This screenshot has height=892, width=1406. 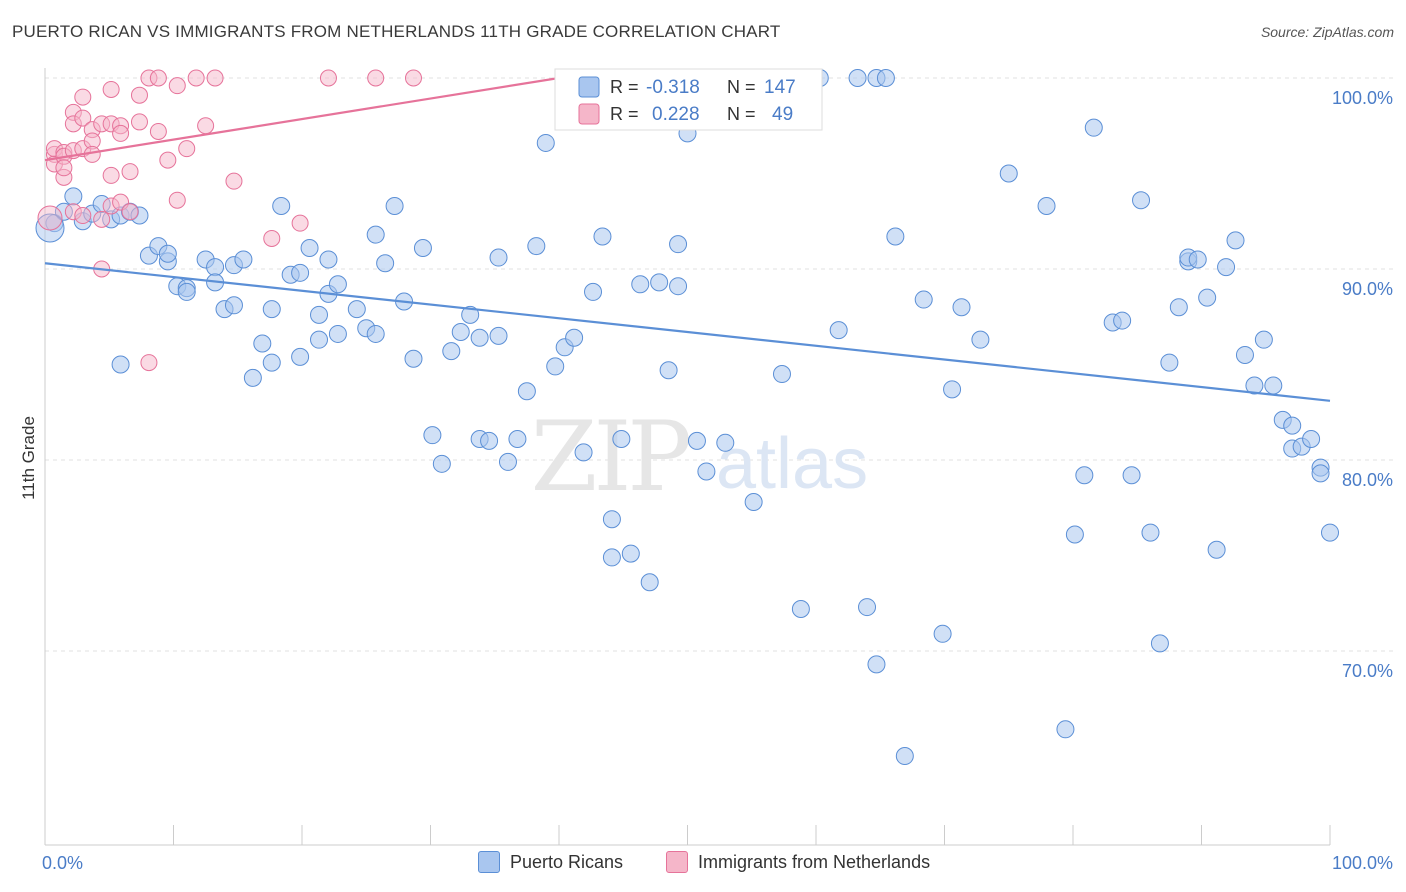 What do you see at coordinates (589, 114) in the screenshot?
I see `legend-pink-swatch` at bounding box center [589, 114].